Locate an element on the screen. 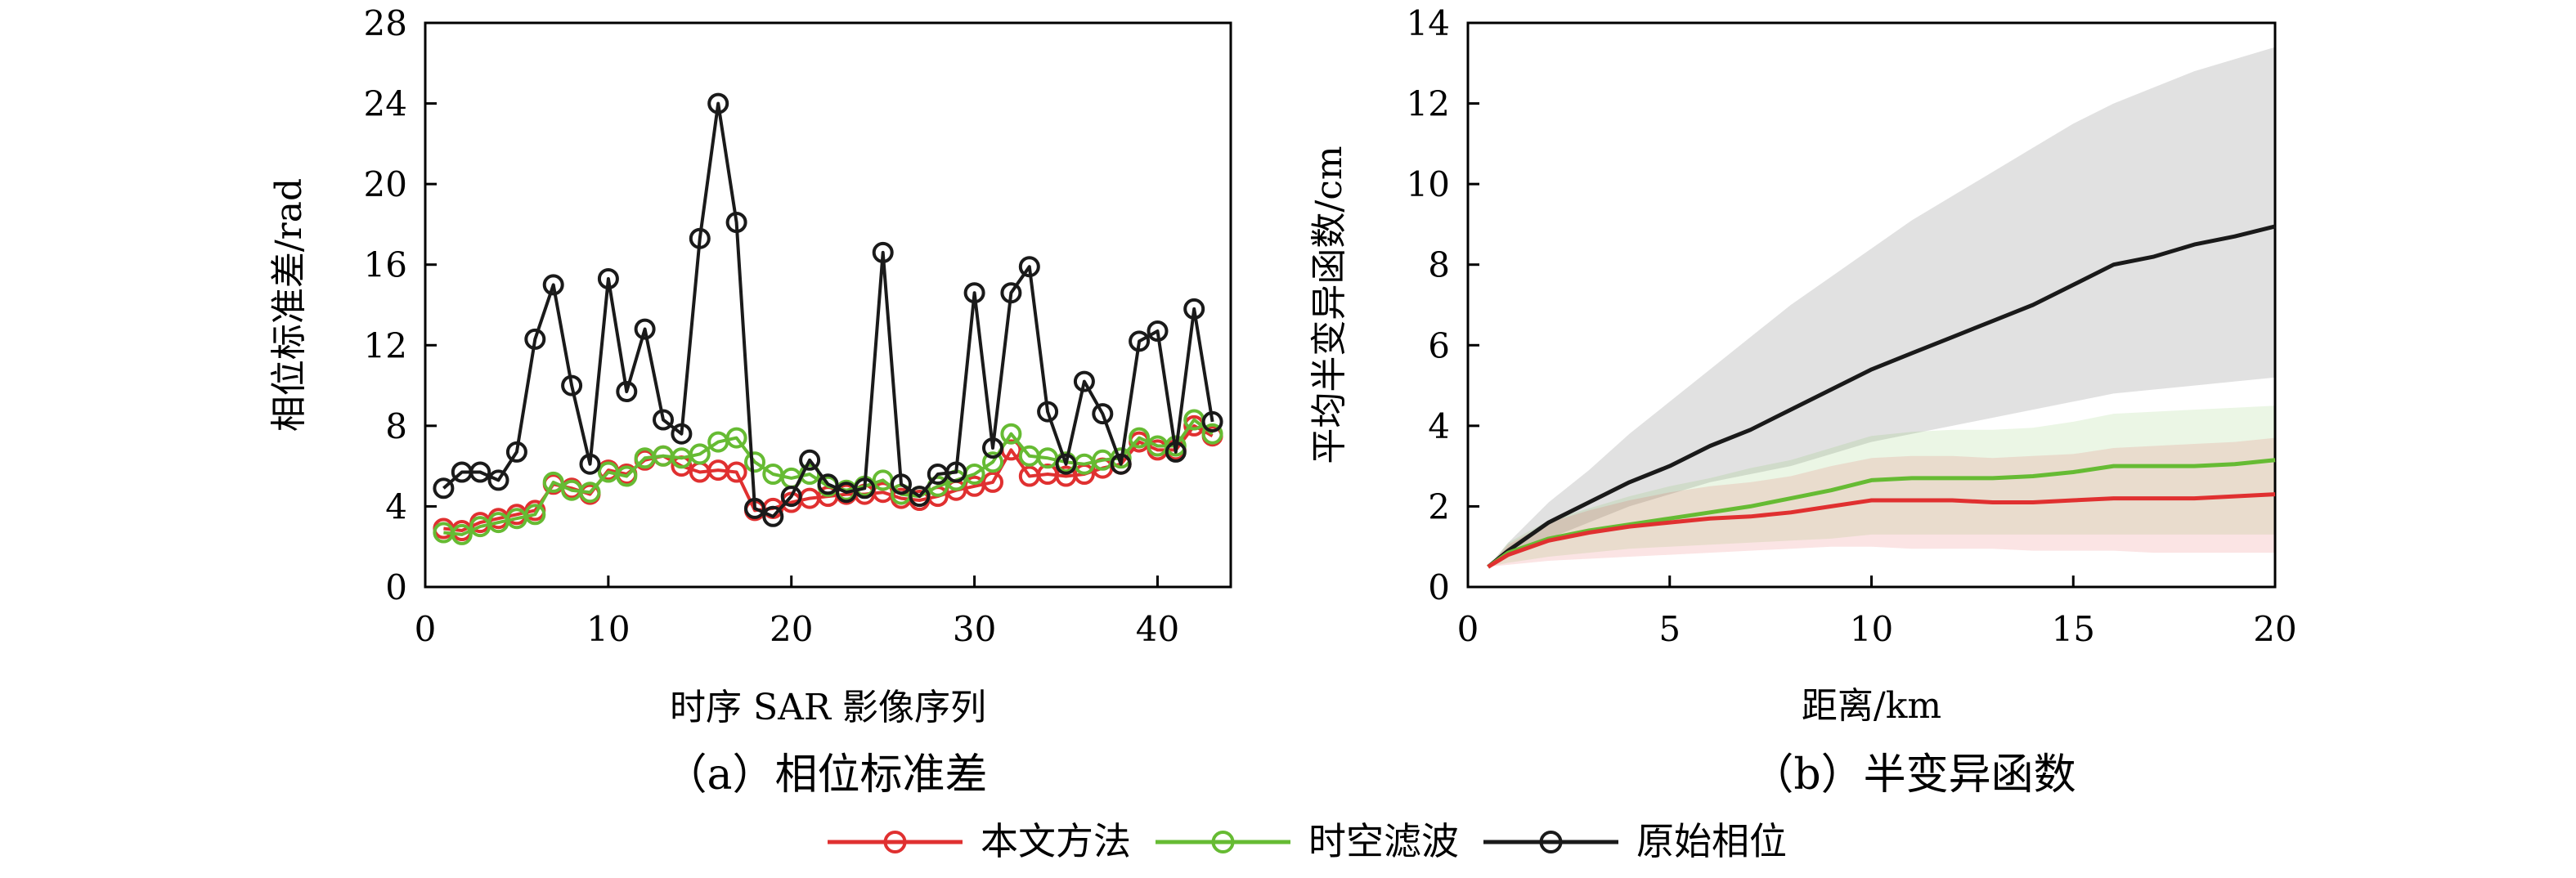 The height and width of the screenshot is (878, 2576). y-tick-label: 2 is located at coordinates (1439, 506).